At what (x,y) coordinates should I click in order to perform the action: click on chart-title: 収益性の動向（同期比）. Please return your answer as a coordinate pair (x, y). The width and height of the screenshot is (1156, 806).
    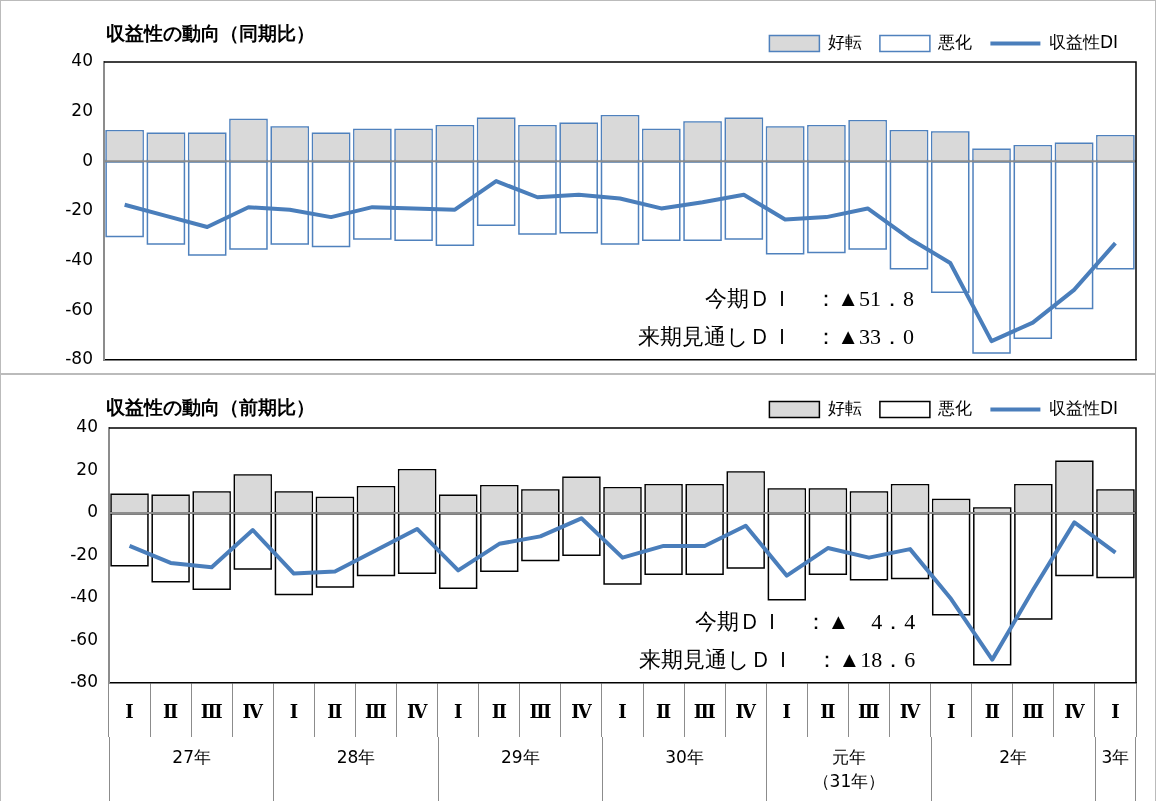
    Looking at the image, I should click on (210, 33).